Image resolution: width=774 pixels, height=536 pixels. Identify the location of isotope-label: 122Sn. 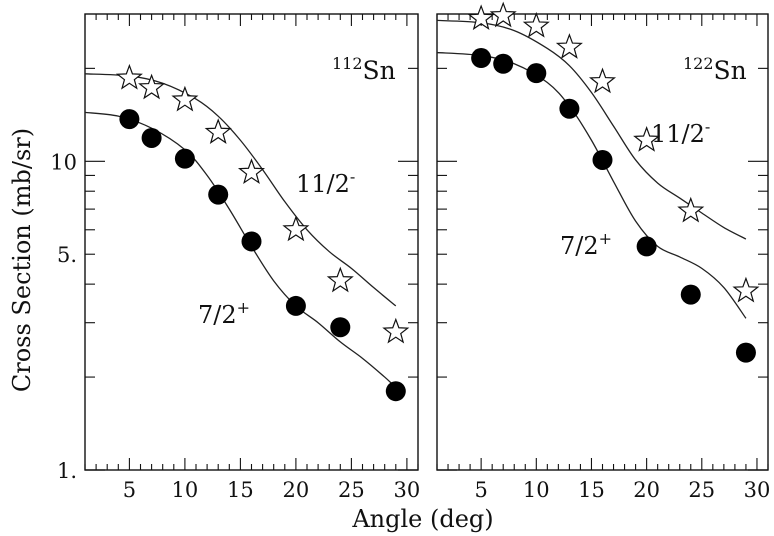
(715, 69).